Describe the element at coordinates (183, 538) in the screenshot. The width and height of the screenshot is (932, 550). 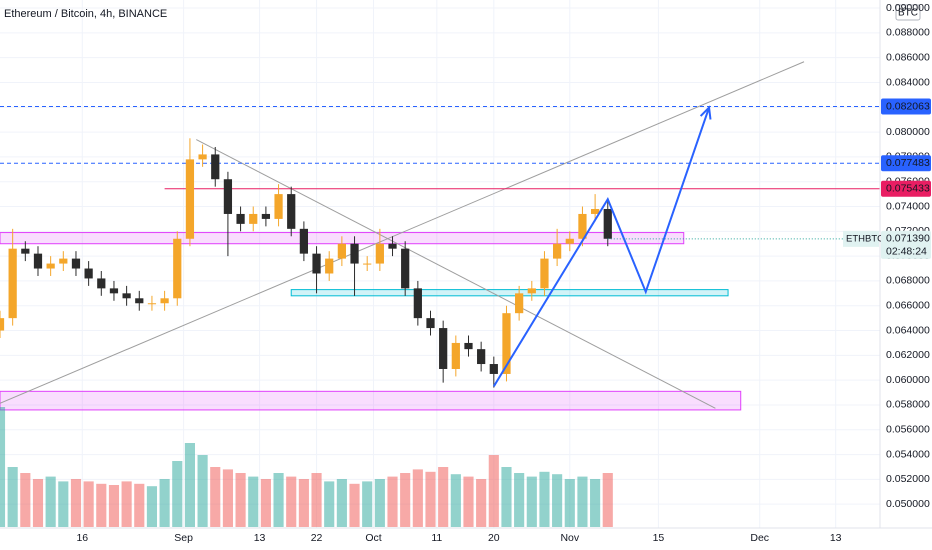
I see `x-tick-label: Sep` at that location.